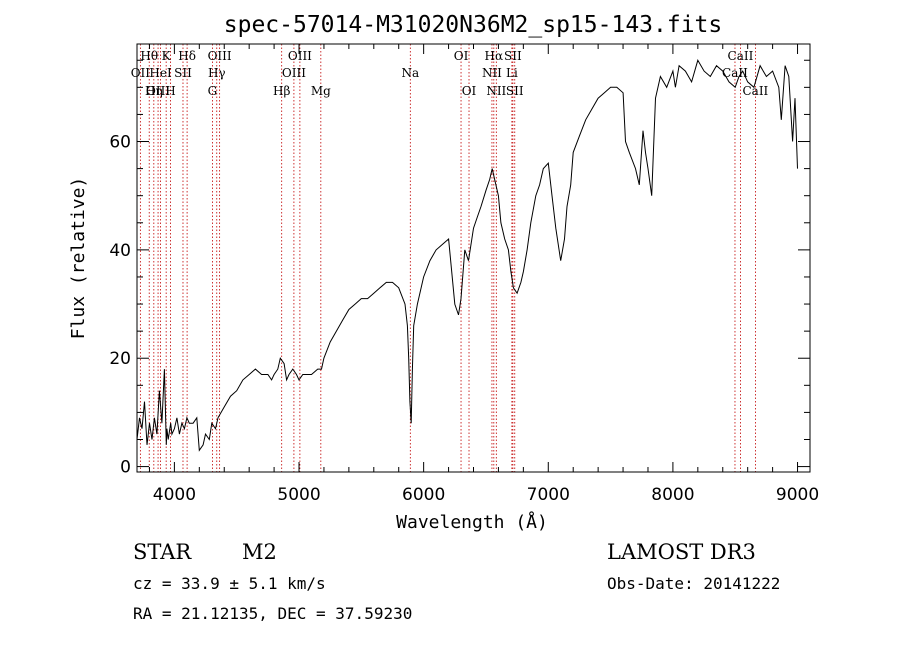 The height and width of the screenshot is (649, 900). I want to click on obs-date: Obs-Date: 20141222, so click(693, 583).